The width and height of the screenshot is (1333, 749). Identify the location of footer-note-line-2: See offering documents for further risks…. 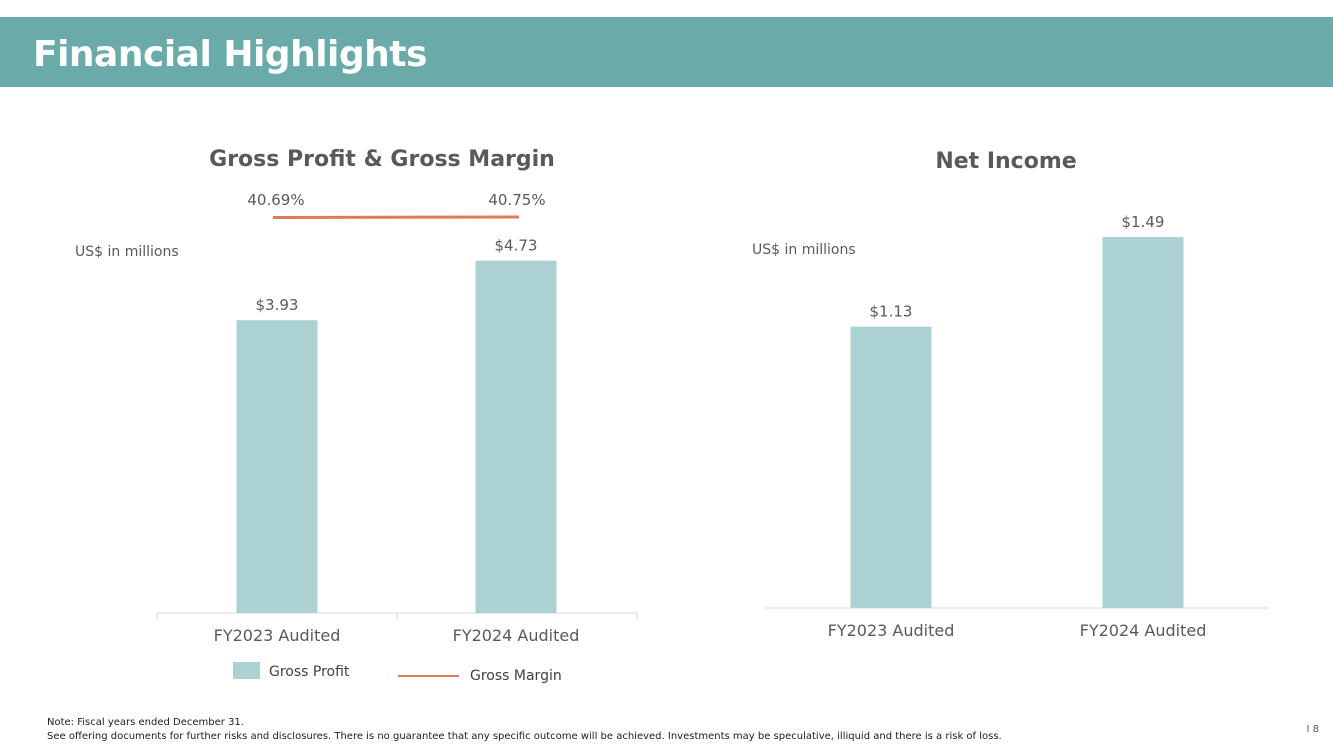
(524, 736).